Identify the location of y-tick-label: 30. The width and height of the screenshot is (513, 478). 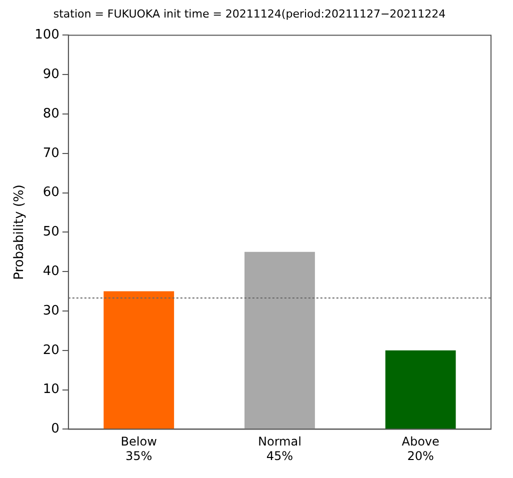
(51, 310).